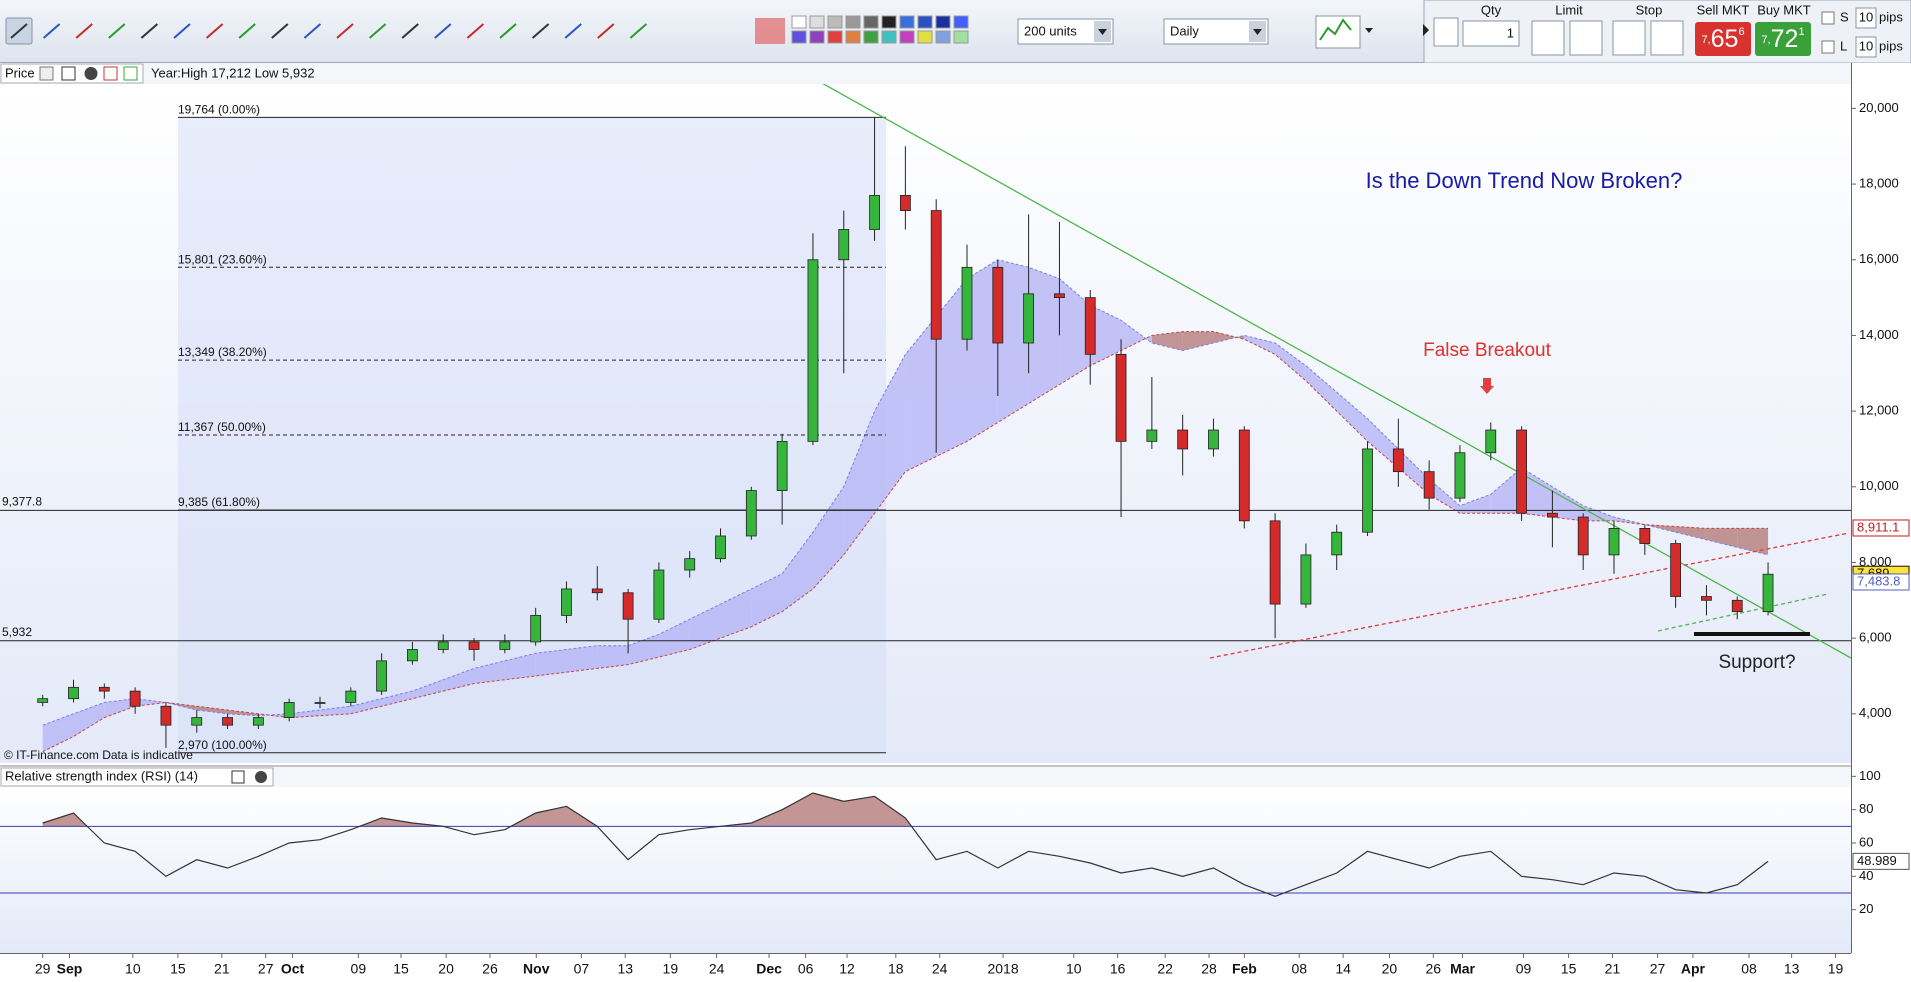 This screenshot has height=982, width=1911. Describe the element at coordinates (1102, 32) in the screenshot. I see `dropdown-arrow` at that location.